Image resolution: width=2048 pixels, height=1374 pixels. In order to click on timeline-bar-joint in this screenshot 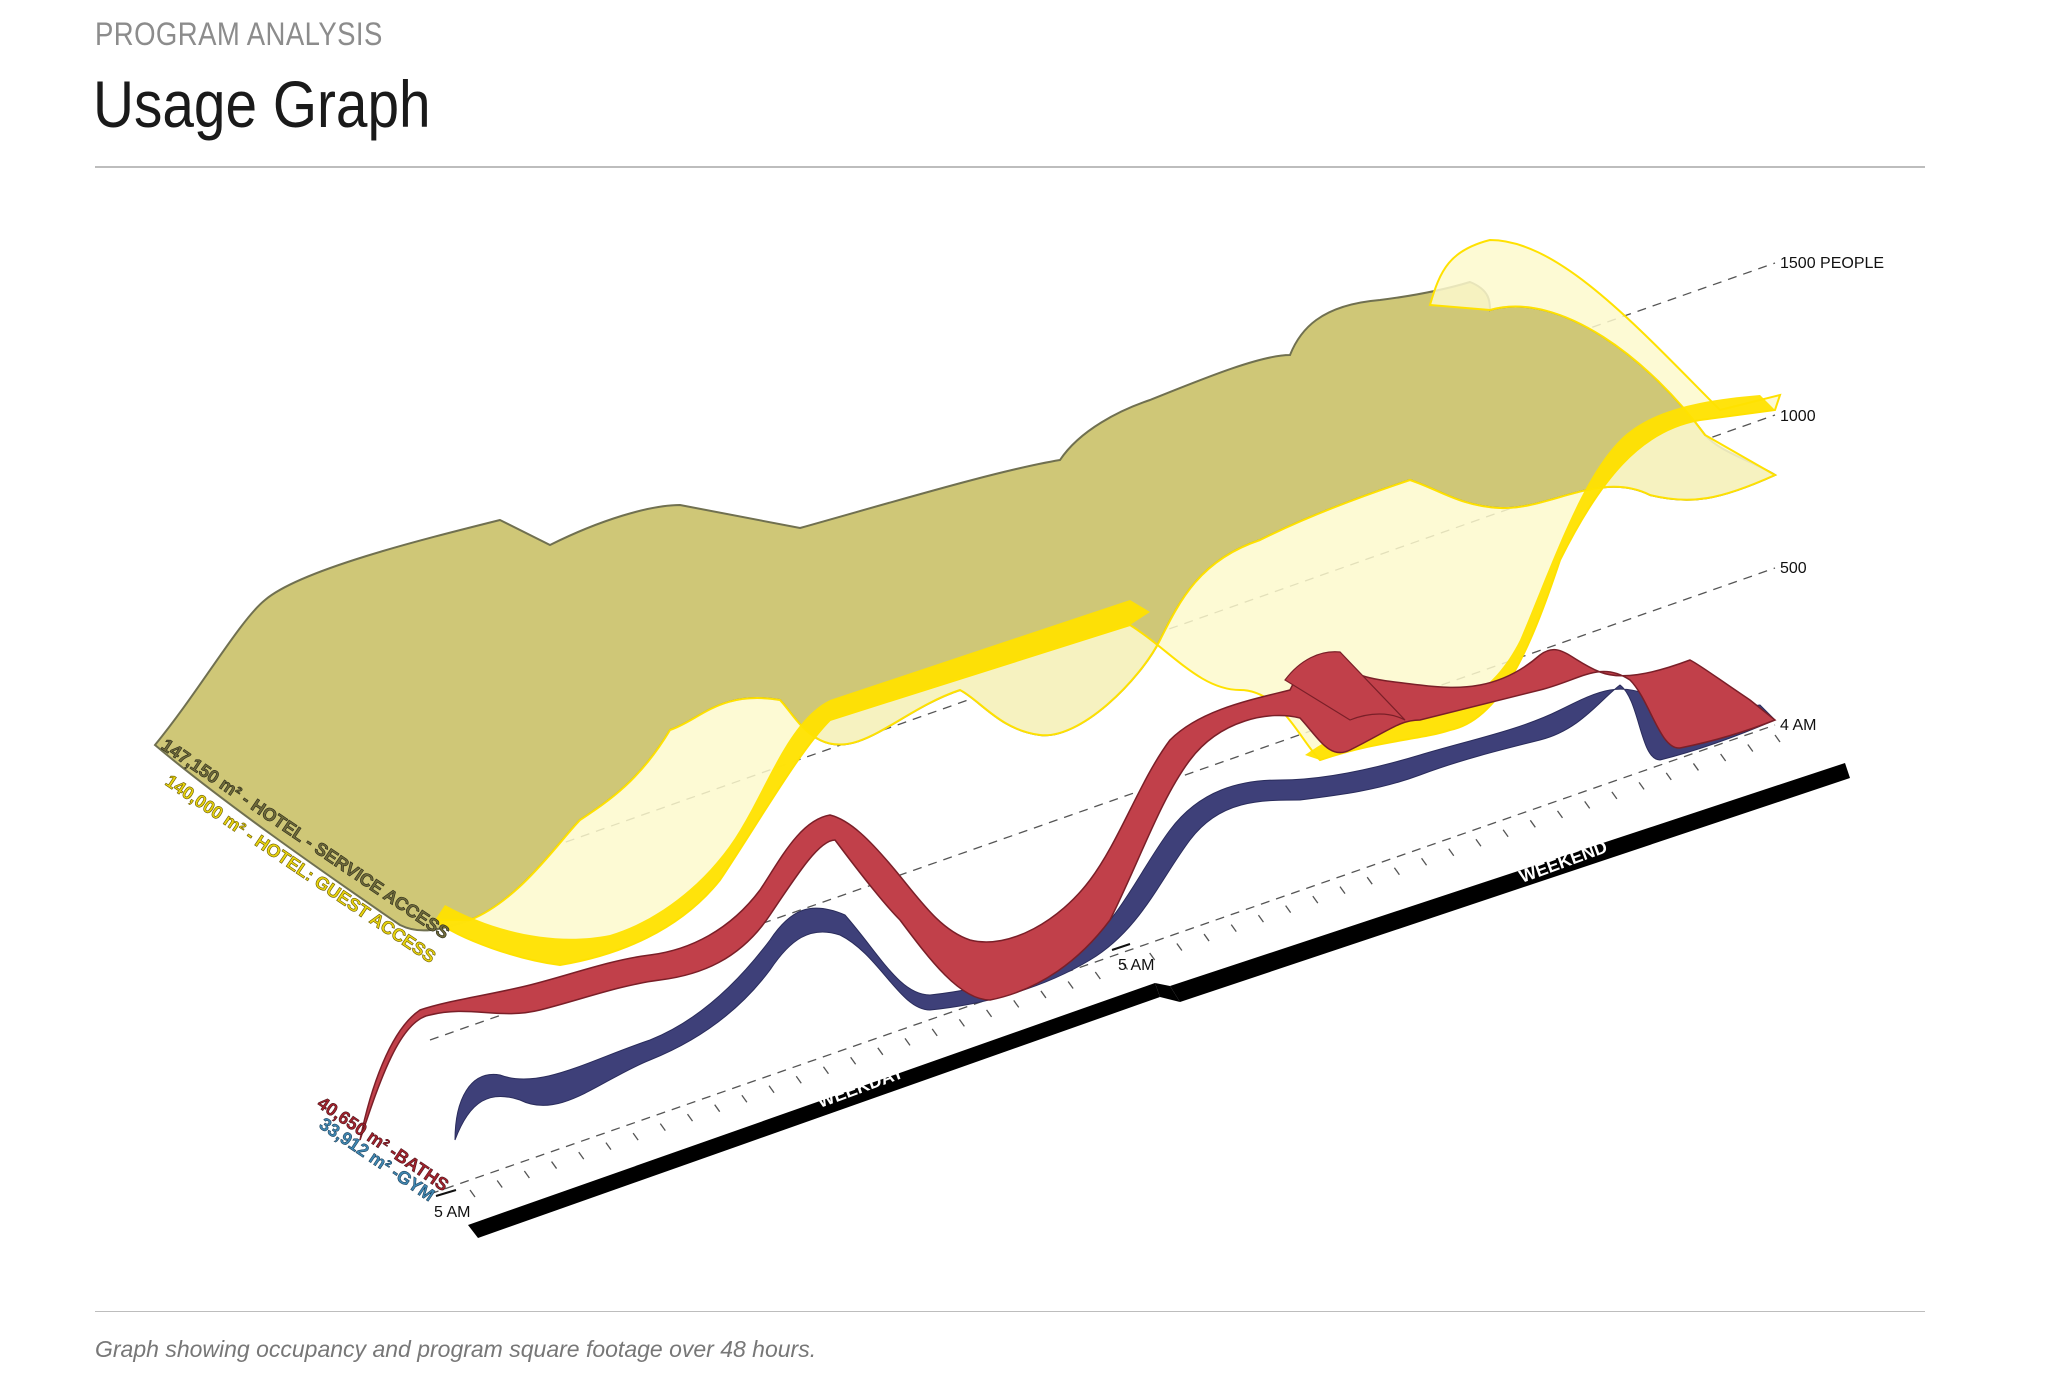, I will do `click(1167, 992)`.